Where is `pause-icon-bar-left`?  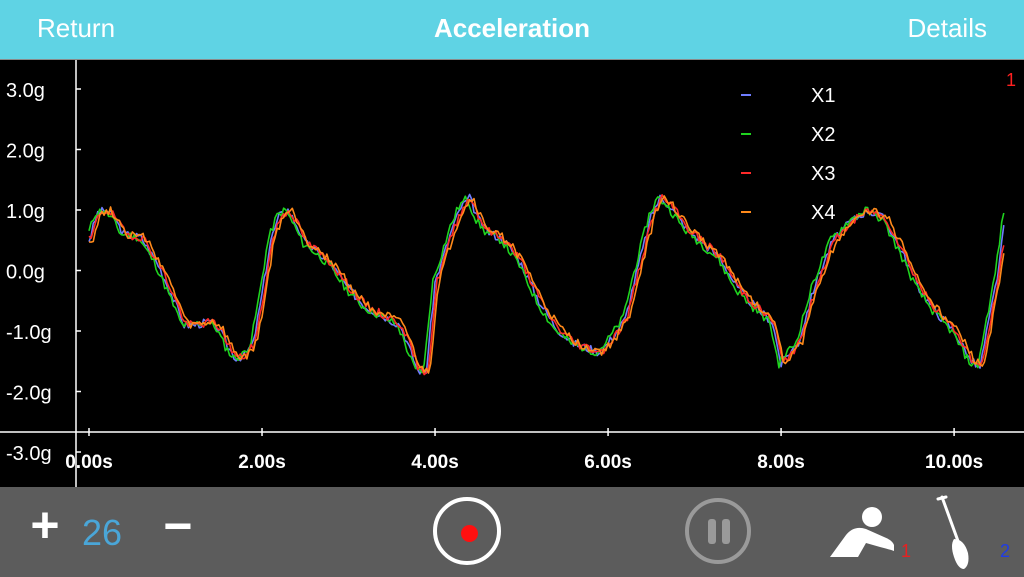 pause-icon-bar-left is located at coordinates (712, 531).